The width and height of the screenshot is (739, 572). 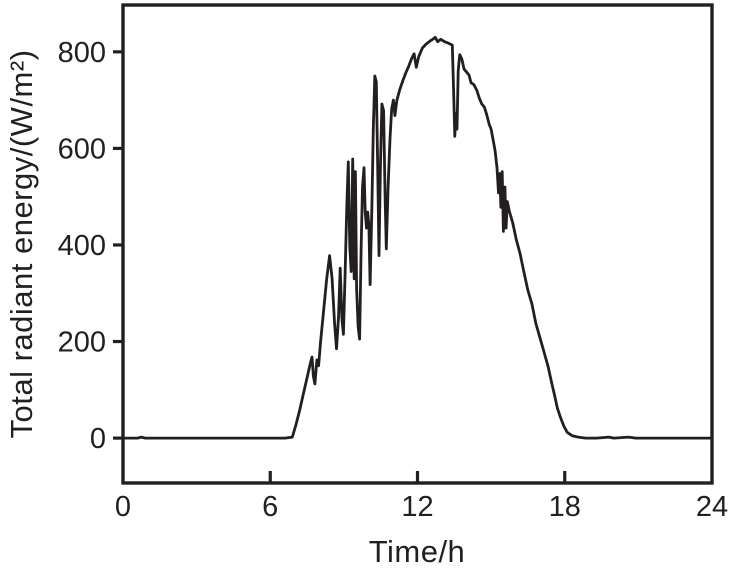 What do you see at coordinates (123, 507) in the screenshot?
I see `x-tick-label: 0` at bounding box center [123, 507].